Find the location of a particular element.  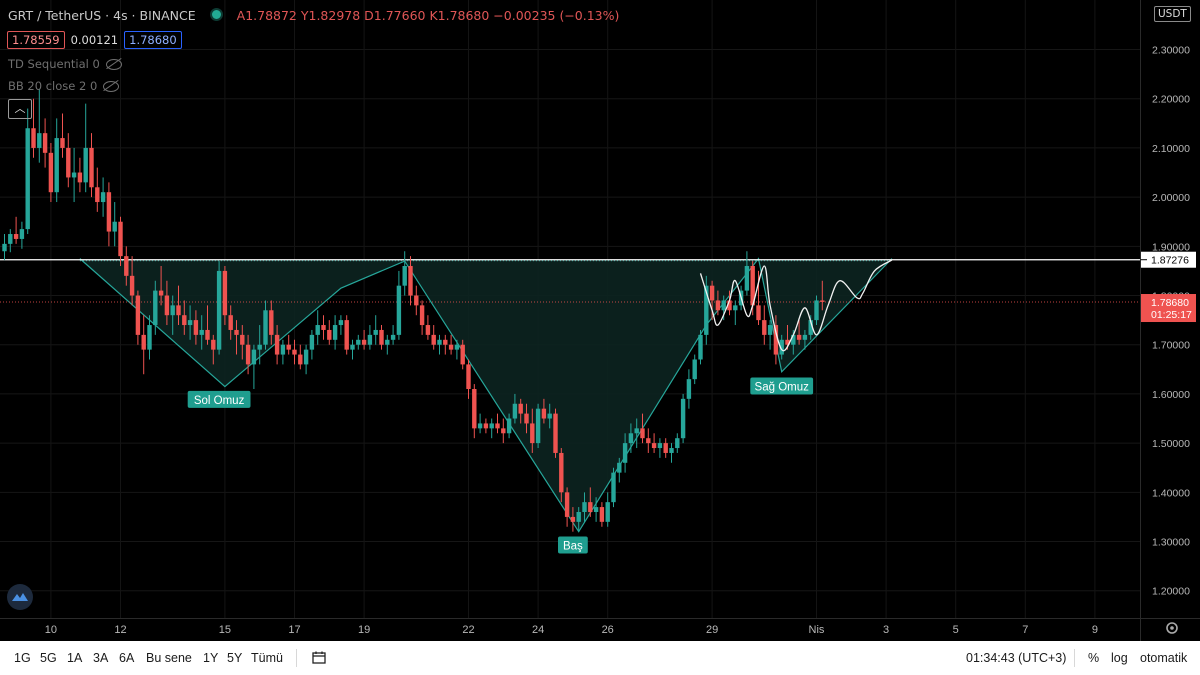

label-text: Sol Omuz is located at coordinates (219, 401).